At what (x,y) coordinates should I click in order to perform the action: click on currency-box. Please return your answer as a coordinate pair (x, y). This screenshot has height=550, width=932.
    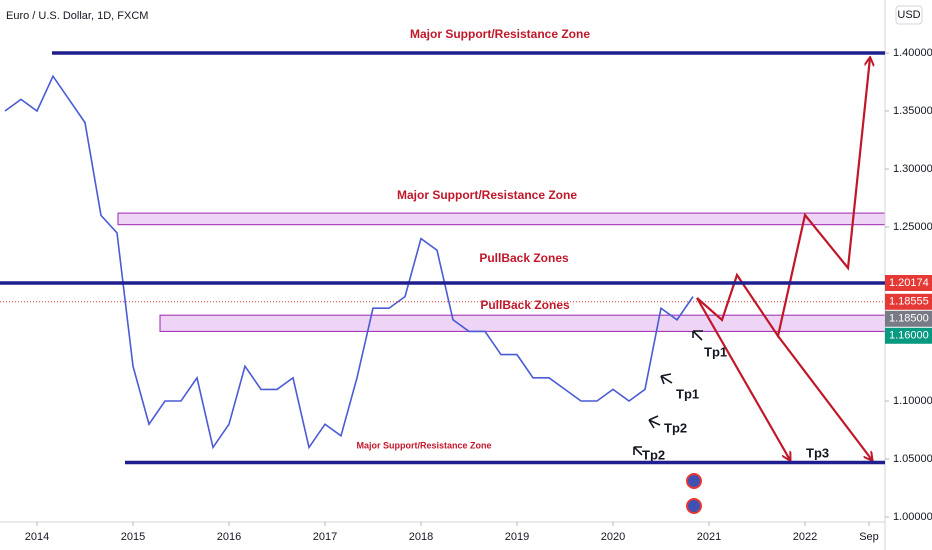
    Looking at the image, I should click on (909, 15).